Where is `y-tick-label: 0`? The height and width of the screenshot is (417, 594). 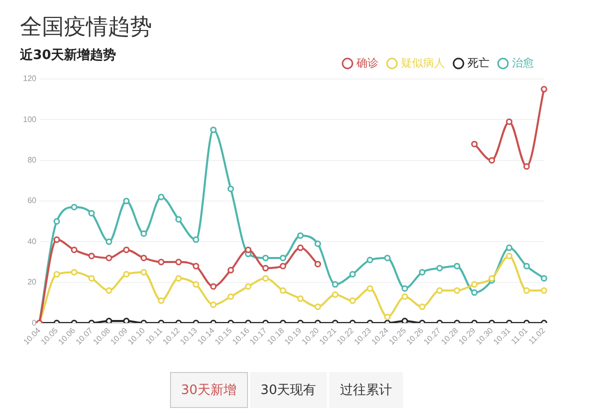
y-tick-label: 0 is located at coordinates (34, 323).